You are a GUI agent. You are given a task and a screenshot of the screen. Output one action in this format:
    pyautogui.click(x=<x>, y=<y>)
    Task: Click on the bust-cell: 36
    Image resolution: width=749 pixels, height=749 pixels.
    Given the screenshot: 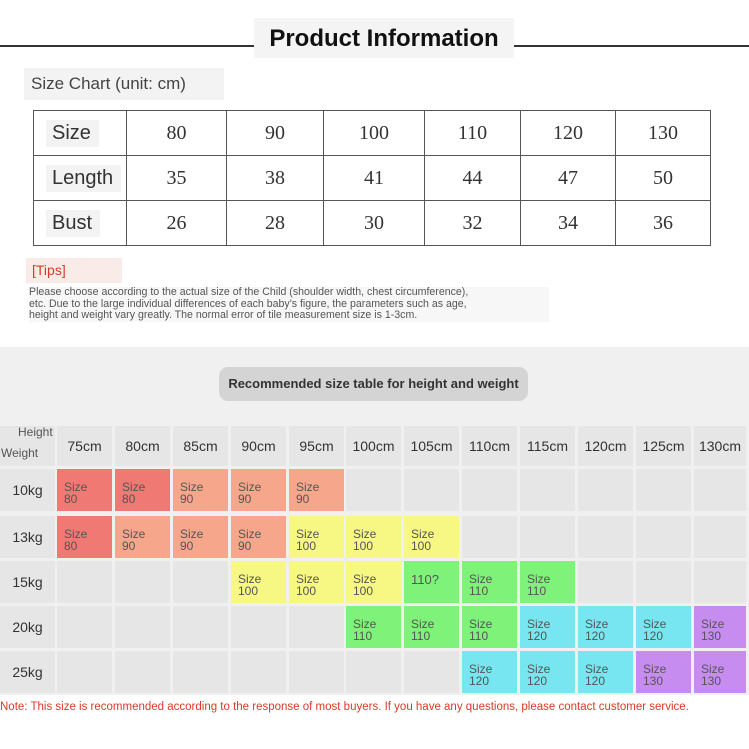 What is the action you would take?
    pyautogui.click(x=663, y=223)
    